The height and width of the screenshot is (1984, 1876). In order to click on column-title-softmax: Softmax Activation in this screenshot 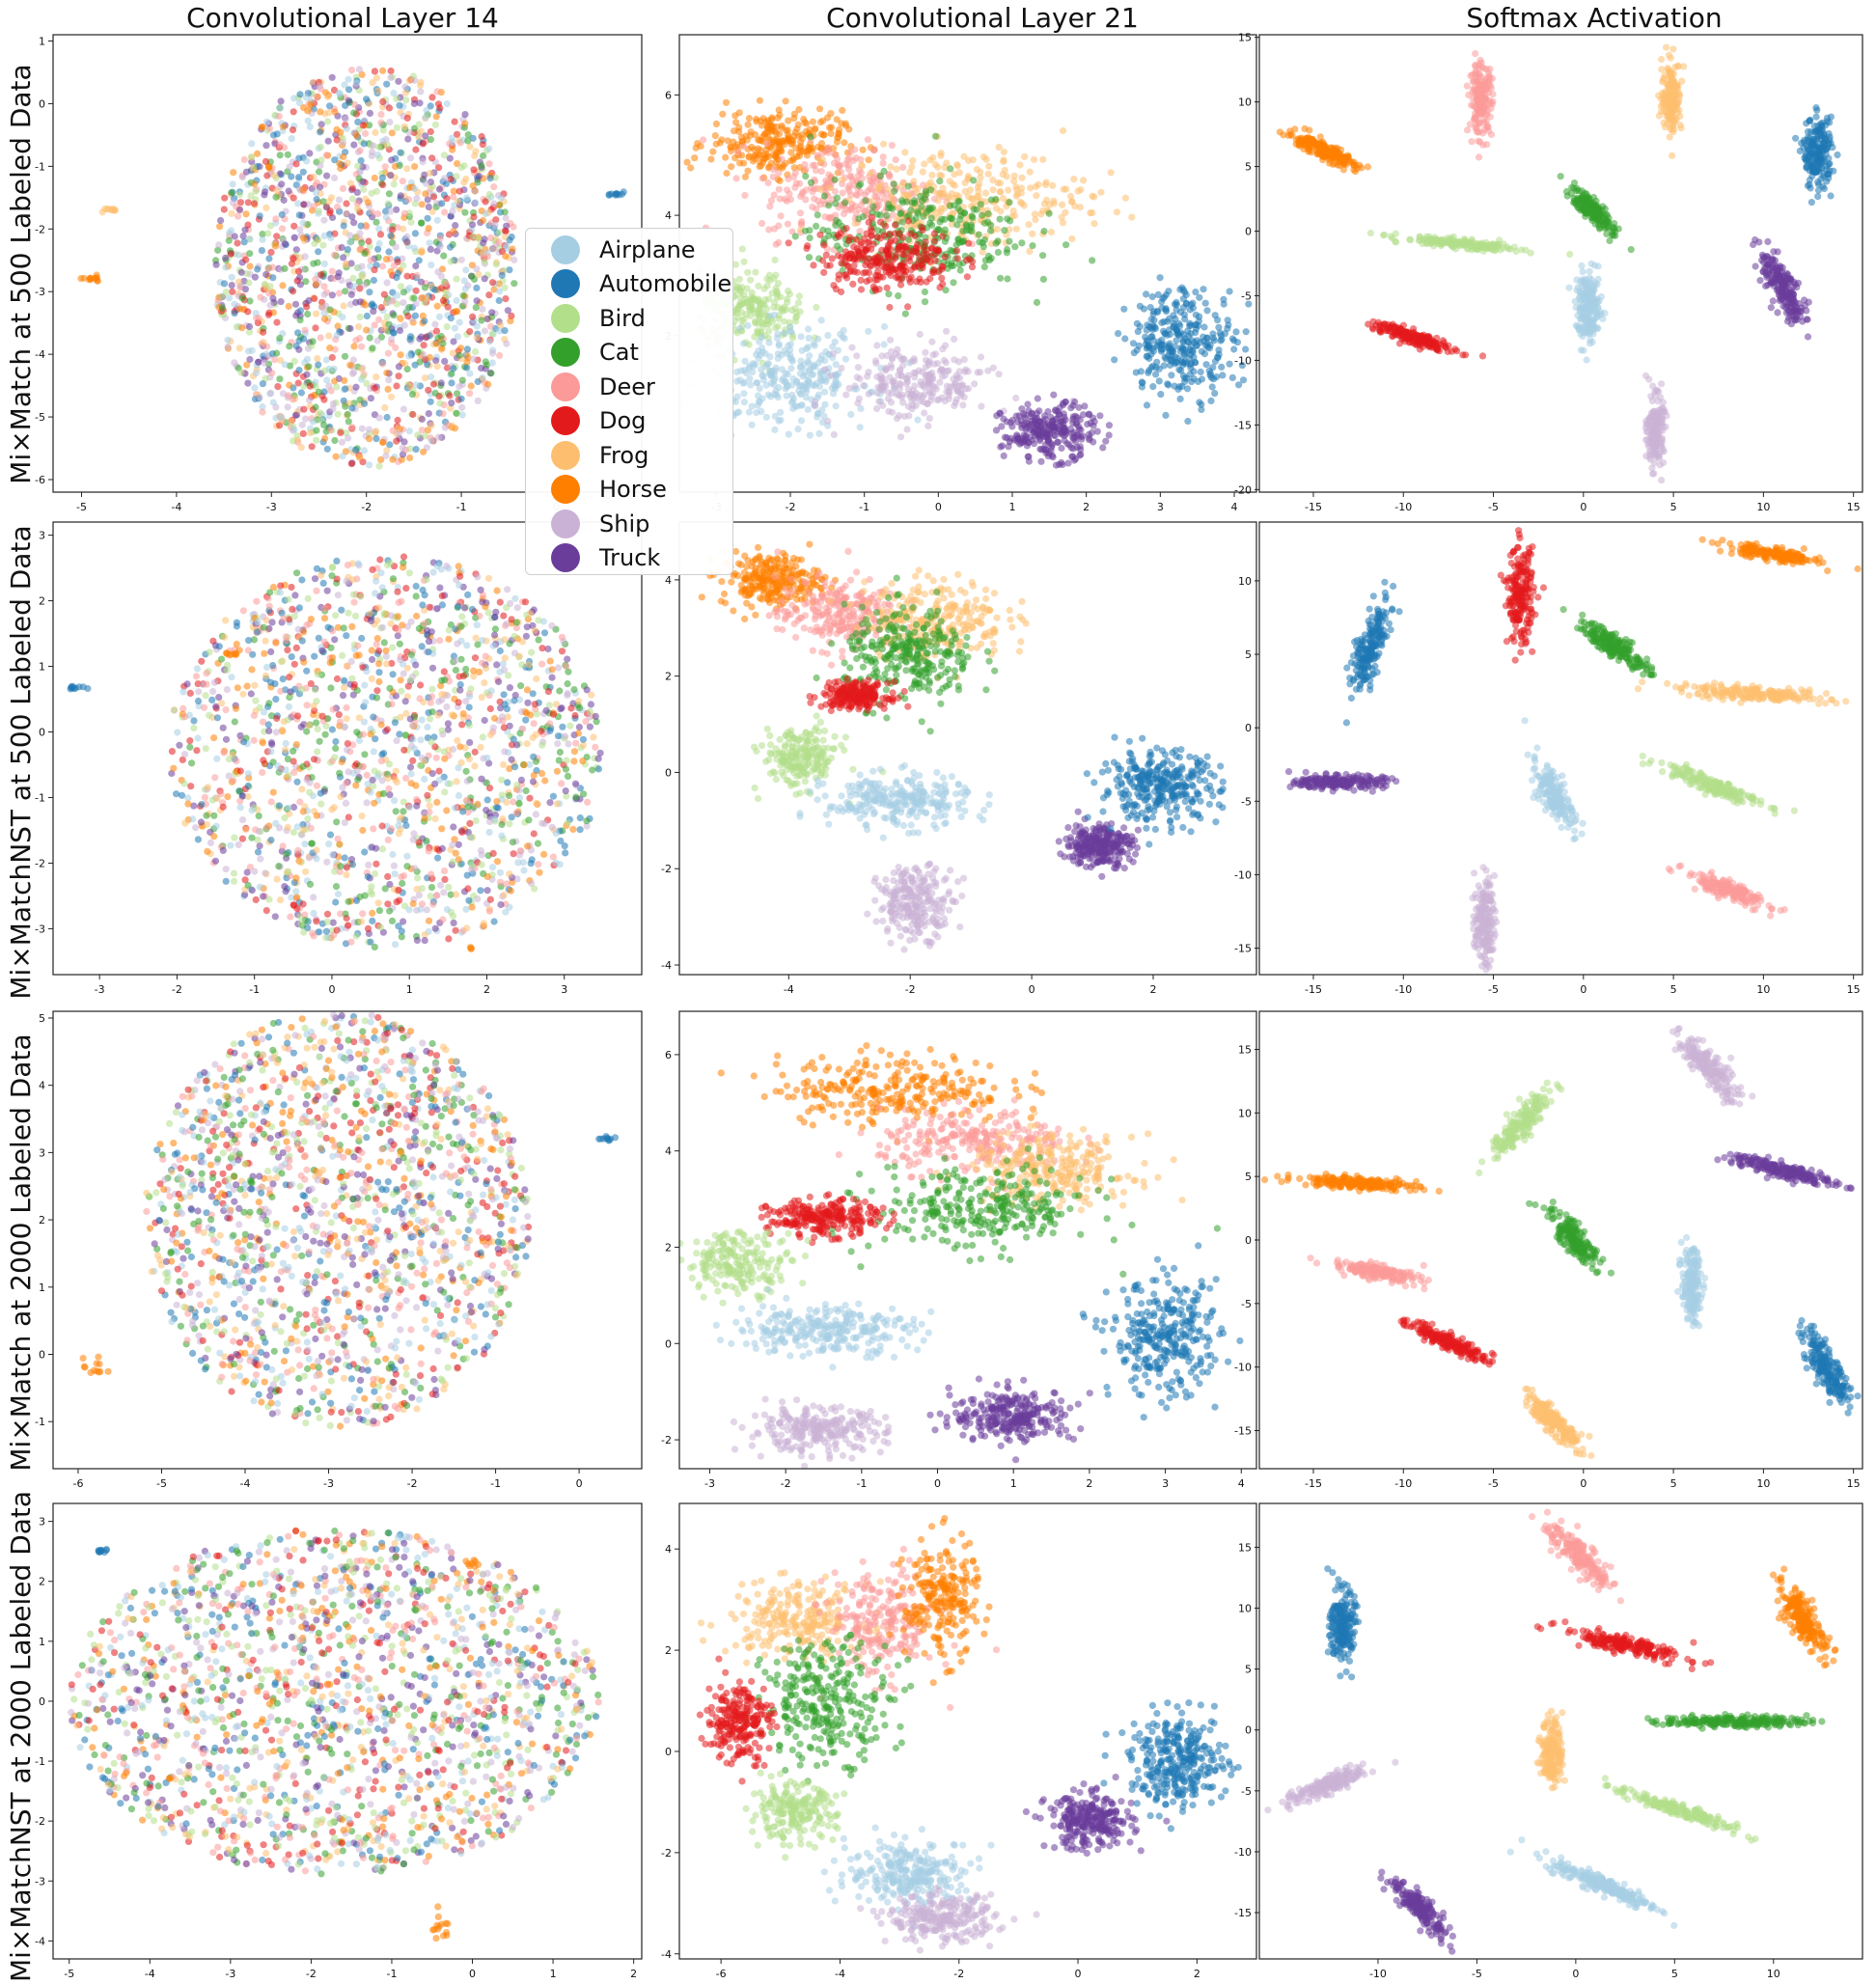, I will do `click(1590, 18)`.